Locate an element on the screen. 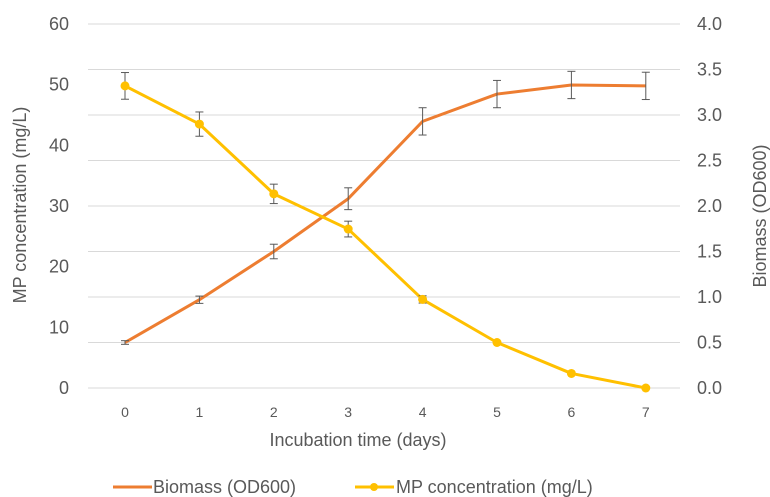 The height and width of the screenshot is (497, 770). y-right-tick-label: 0.0 is located at coordinates (709, 388).